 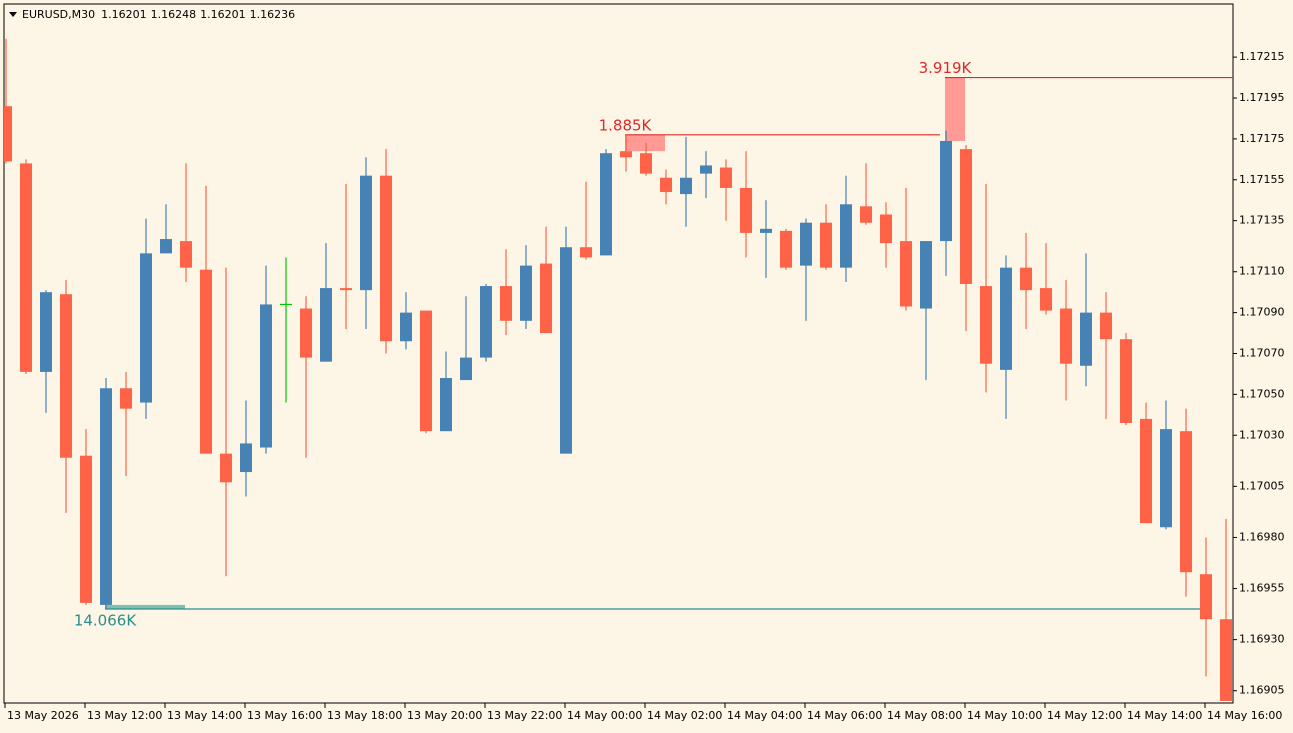 I want to click on chart-header: EURUSD,M30 1.16201 1.16248 1.16201 1.16236, so click(x=158, y=14).